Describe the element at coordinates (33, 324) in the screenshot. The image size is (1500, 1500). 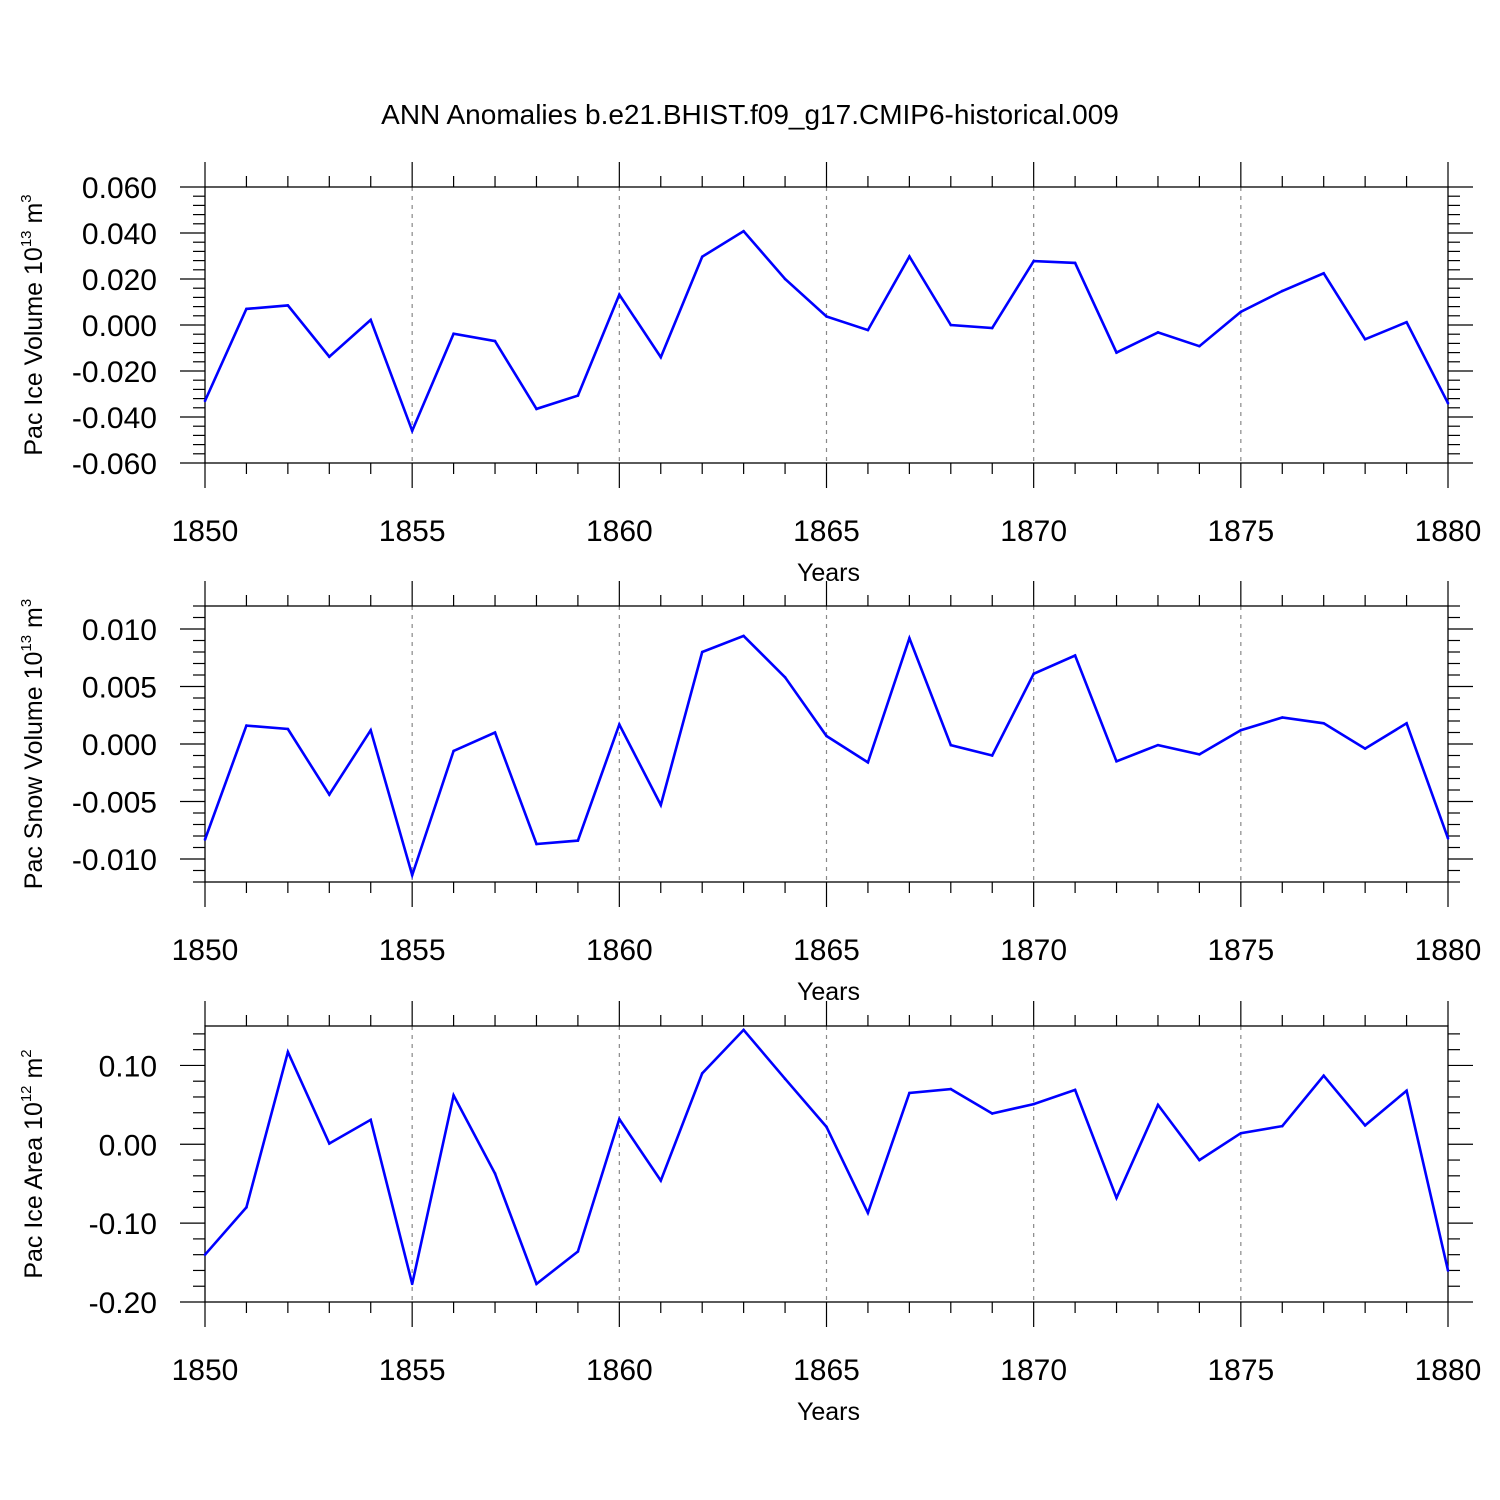
I see `y-axis-label: Pac Ice Volume 1013 m3` at that location.